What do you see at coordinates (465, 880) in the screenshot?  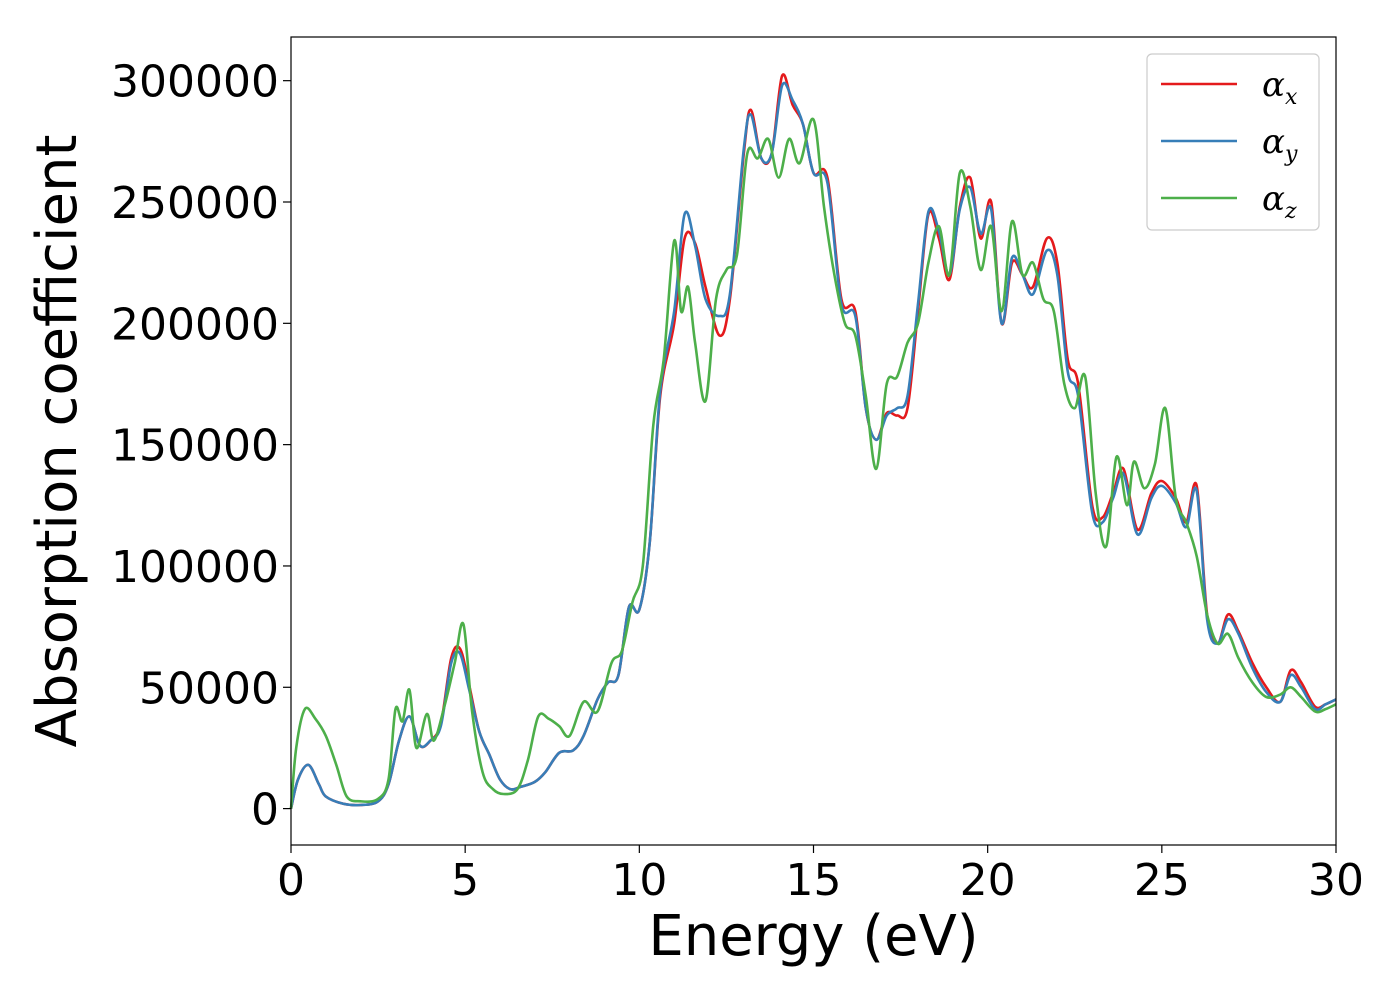 I see `x-tick-label: 5` at bounding box center [465, 880].